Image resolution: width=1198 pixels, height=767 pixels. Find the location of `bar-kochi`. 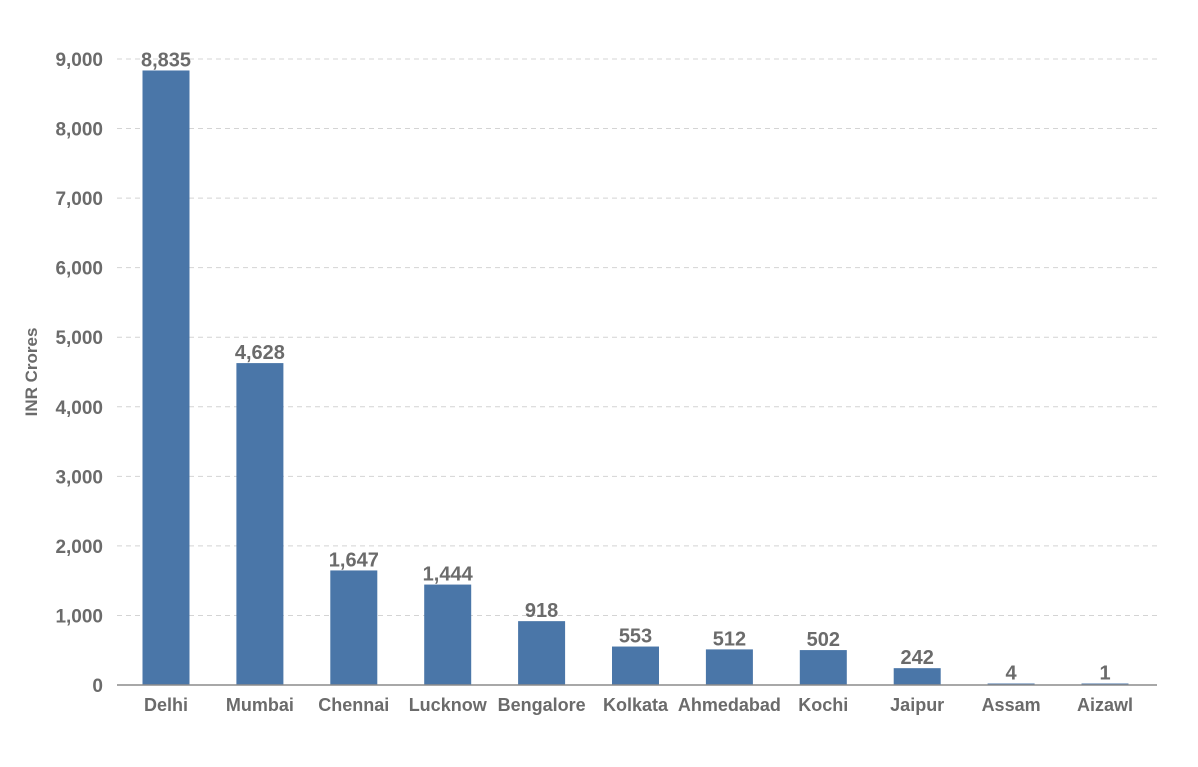

bar-kochi is located at coordinates (823, 667).